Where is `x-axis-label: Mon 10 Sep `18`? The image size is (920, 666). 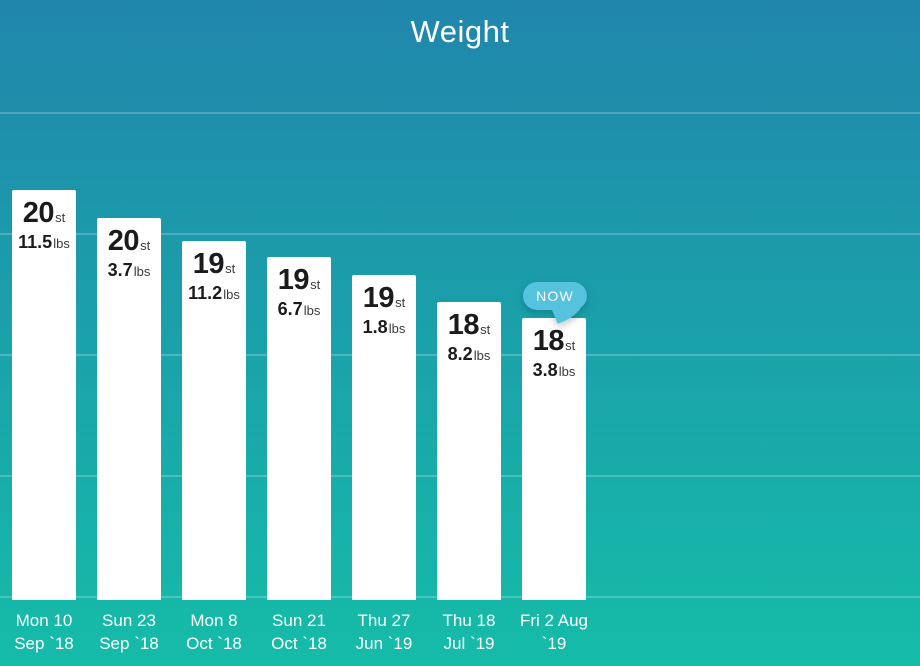
x-axis-label: Mon 10 Sep `18 is located at coordinates (52, 632).